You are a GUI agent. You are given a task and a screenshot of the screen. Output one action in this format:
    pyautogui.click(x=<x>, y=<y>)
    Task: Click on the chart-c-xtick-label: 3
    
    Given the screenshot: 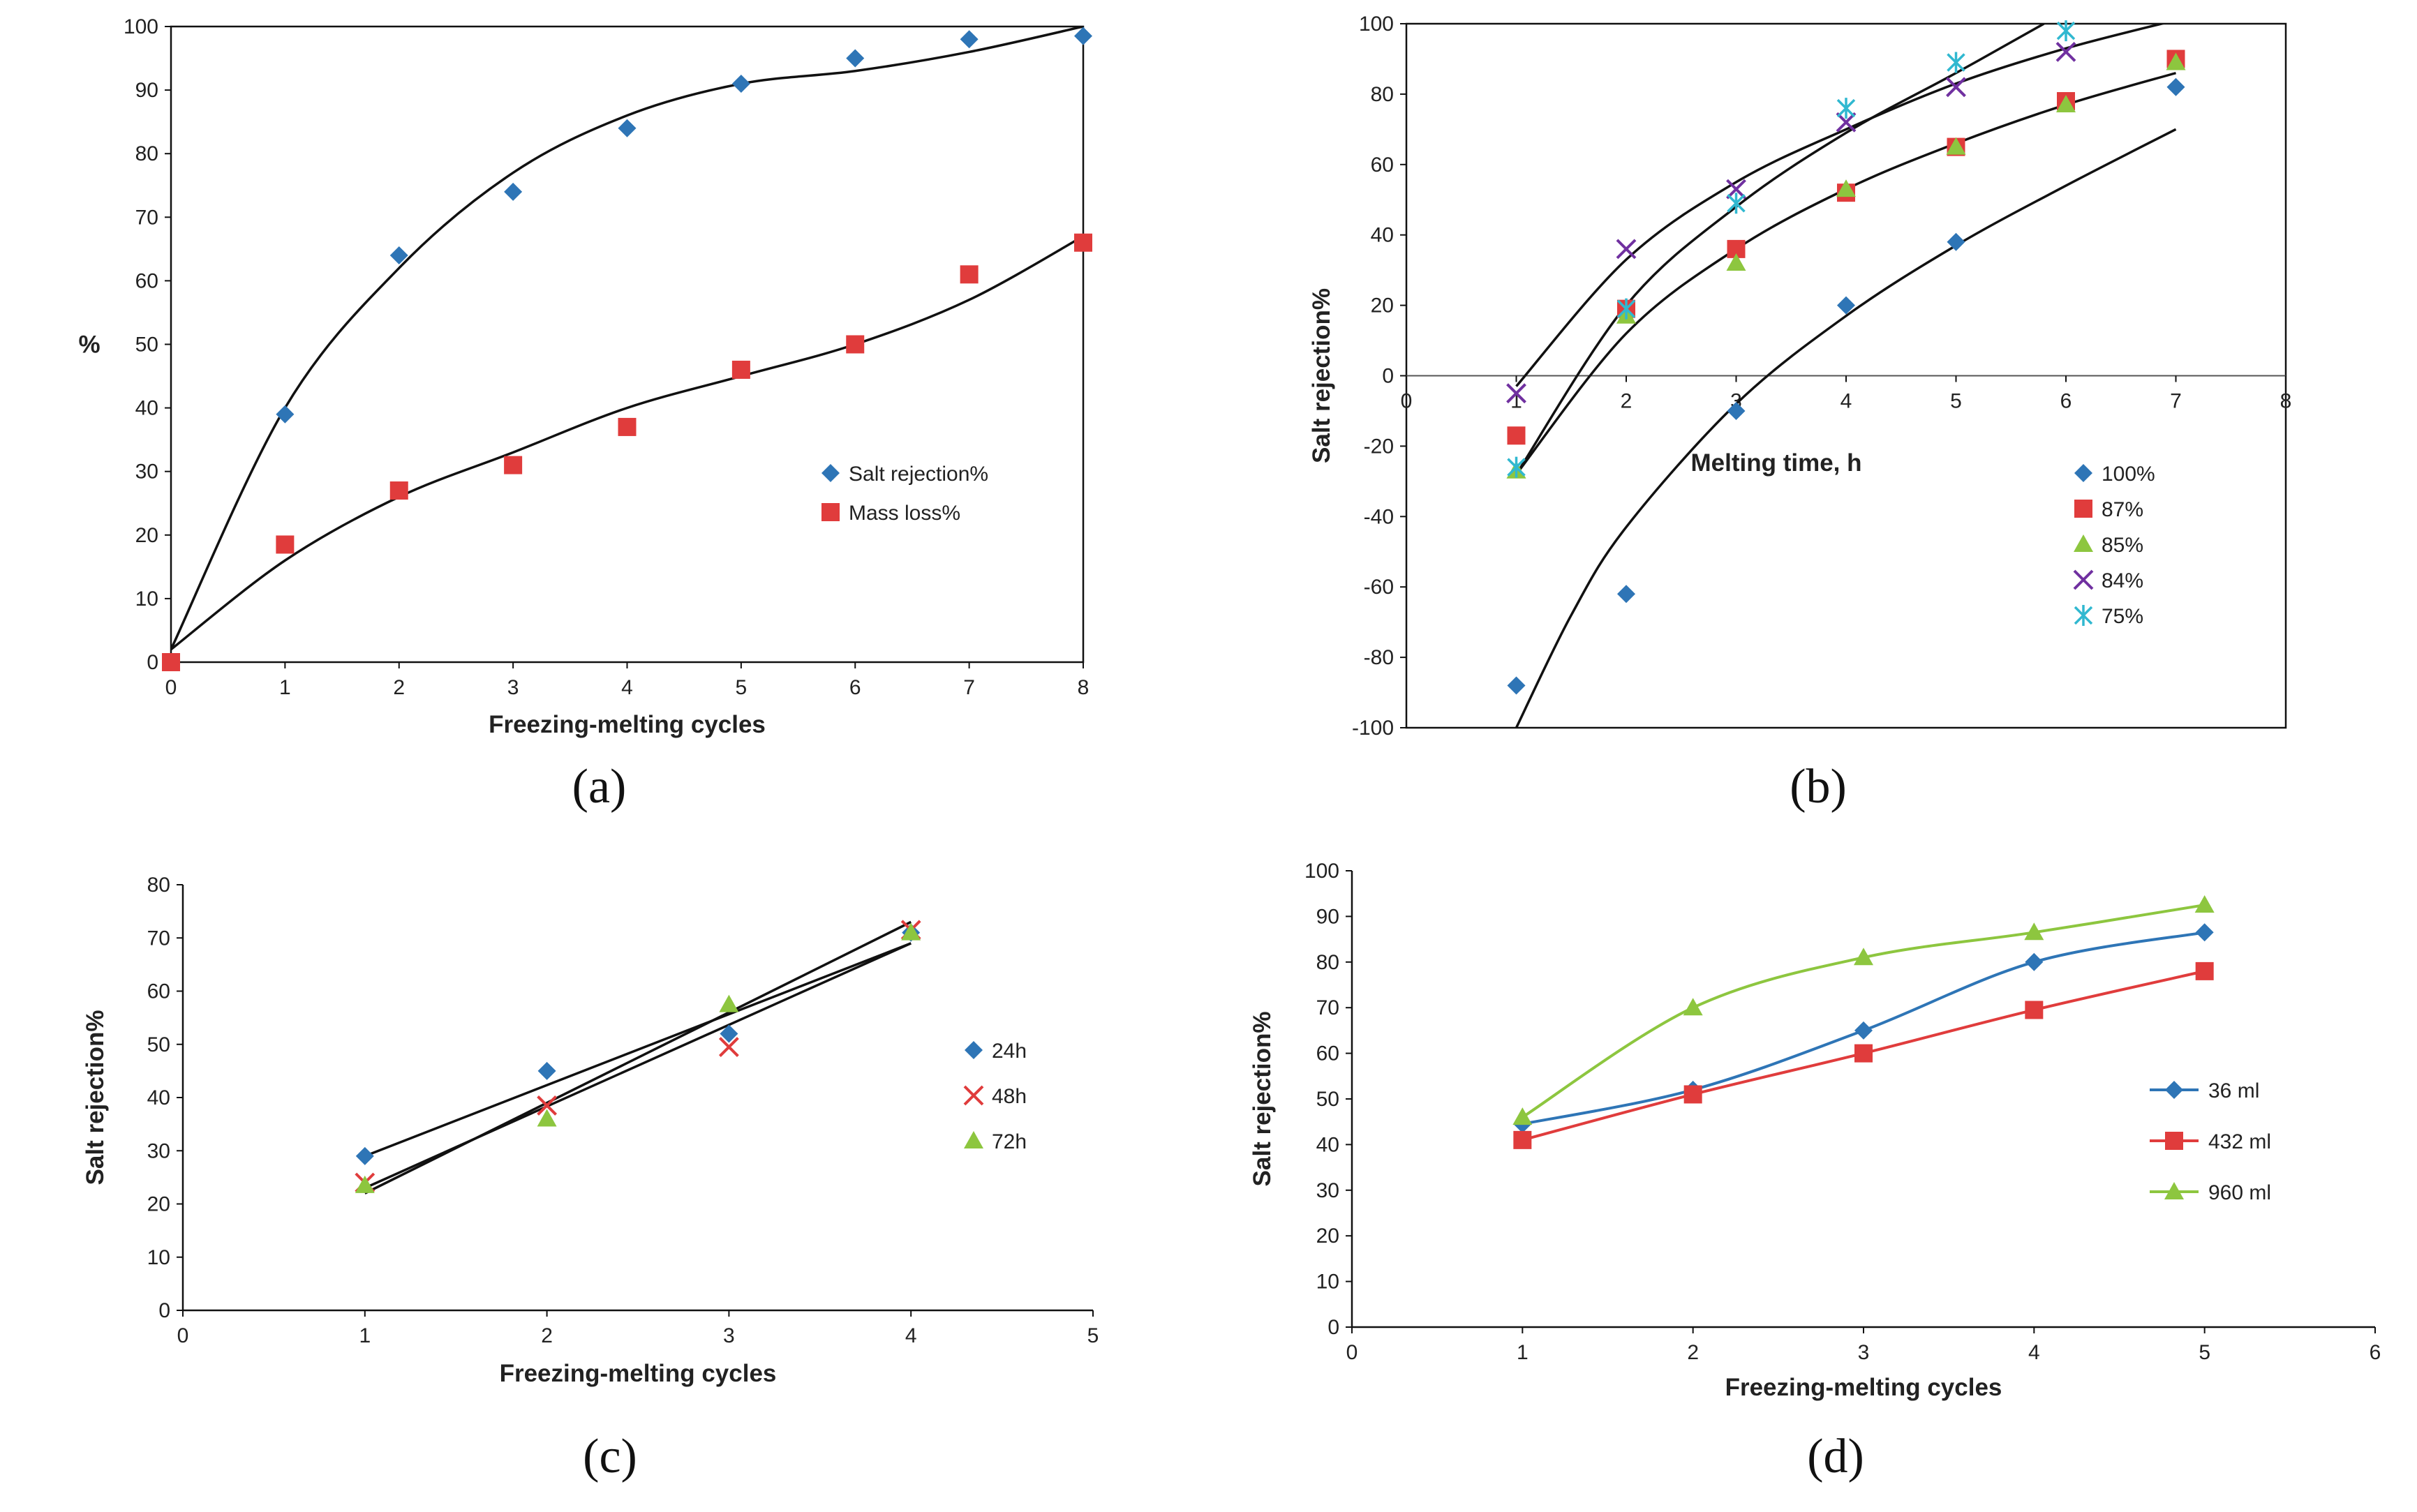 What is the action you would take?
    pyautogui.click(x=729, y=1335)
    